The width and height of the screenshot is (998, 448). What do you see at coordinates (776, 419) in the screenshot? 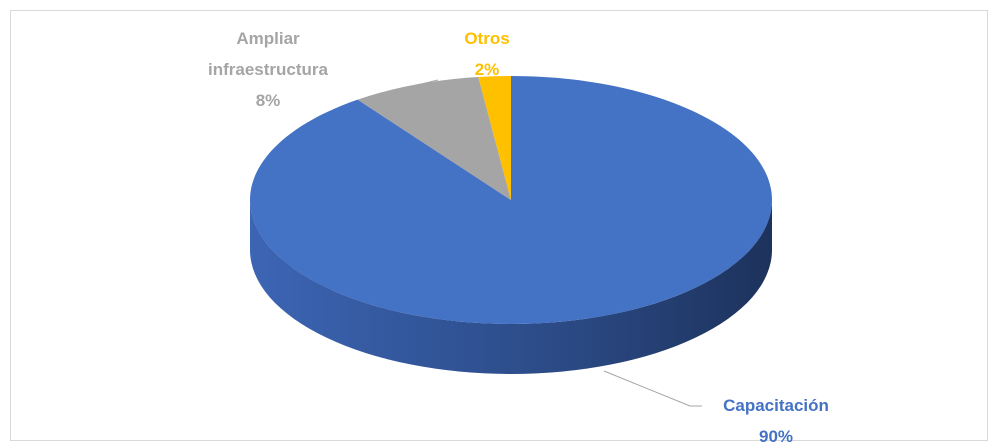
I see `data-label: Capacitación 90%` at bounding box center [776, 419].